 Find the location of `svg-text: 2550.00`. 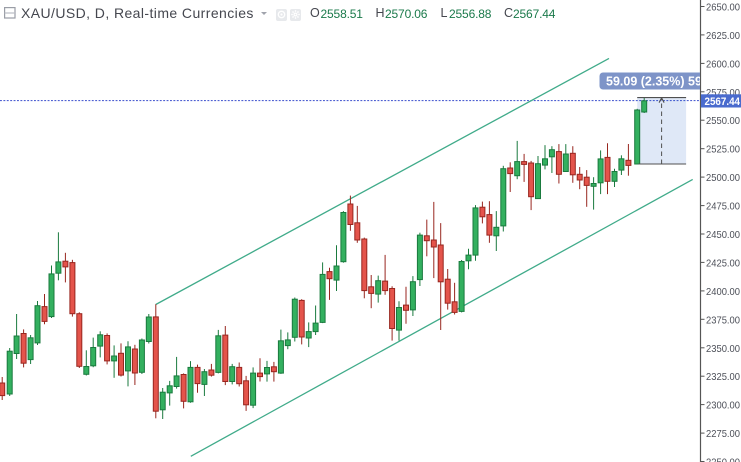

svg-text: 2550.00 is located at coordinates (723, 121).